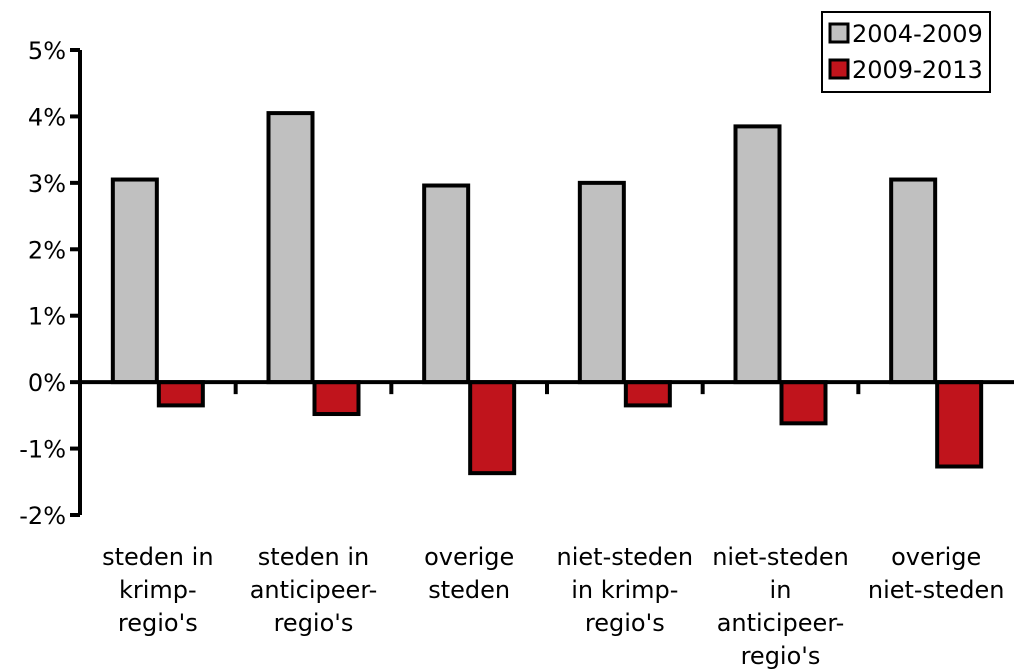  I want to click on legend-swatch-2009-2013, so click(839, 69).